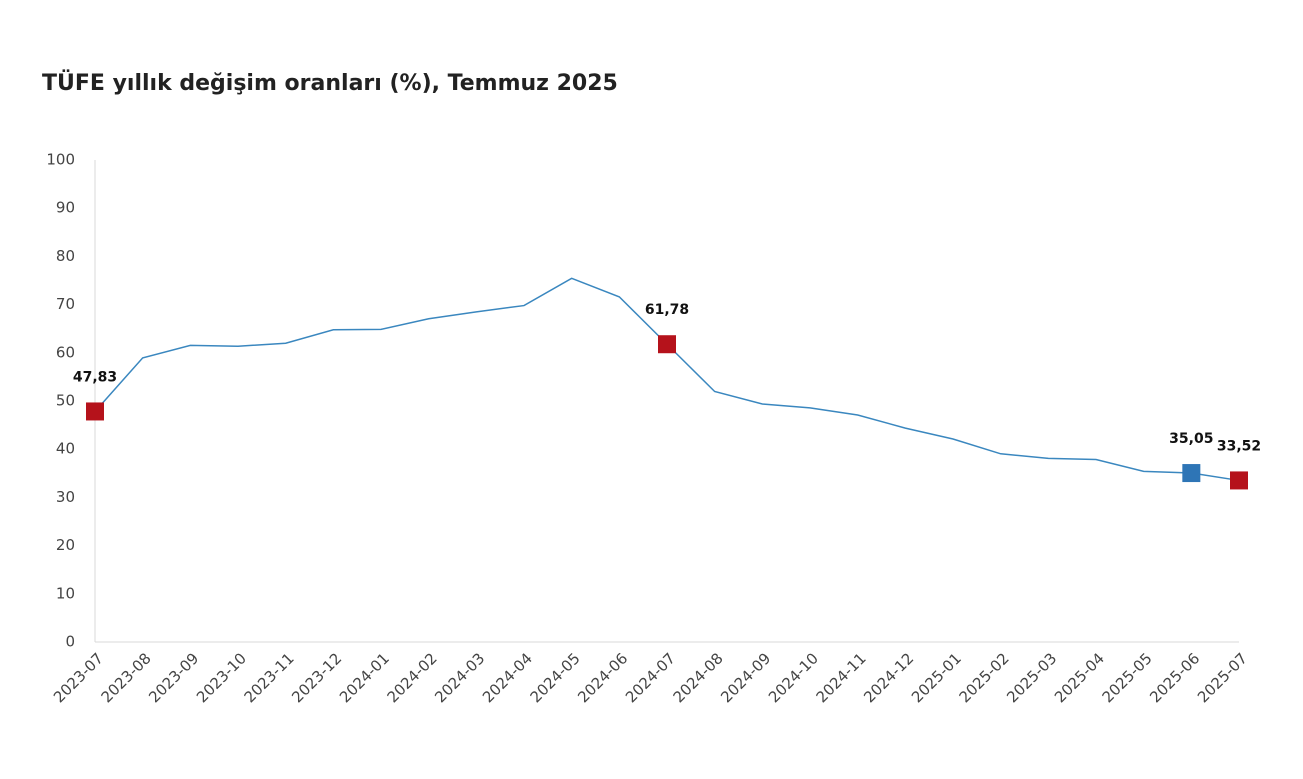 The height and width of the screenshot is (779, 1303). I want to click on y-tick-label: 30, so click(65, 497).